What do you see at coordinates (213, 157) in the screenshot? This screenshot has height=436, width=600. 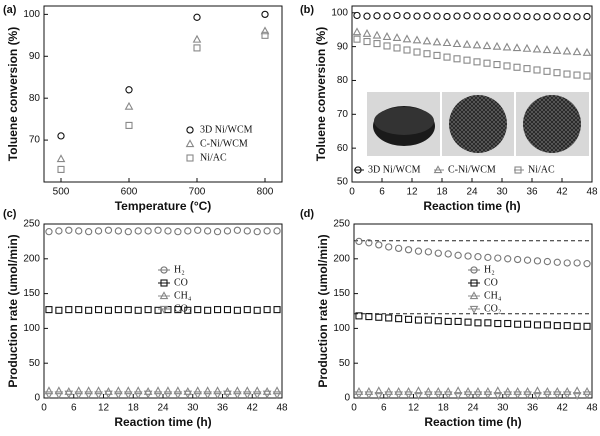 I see `legend-label: Ni/AC` at bounding box center [213, 157].